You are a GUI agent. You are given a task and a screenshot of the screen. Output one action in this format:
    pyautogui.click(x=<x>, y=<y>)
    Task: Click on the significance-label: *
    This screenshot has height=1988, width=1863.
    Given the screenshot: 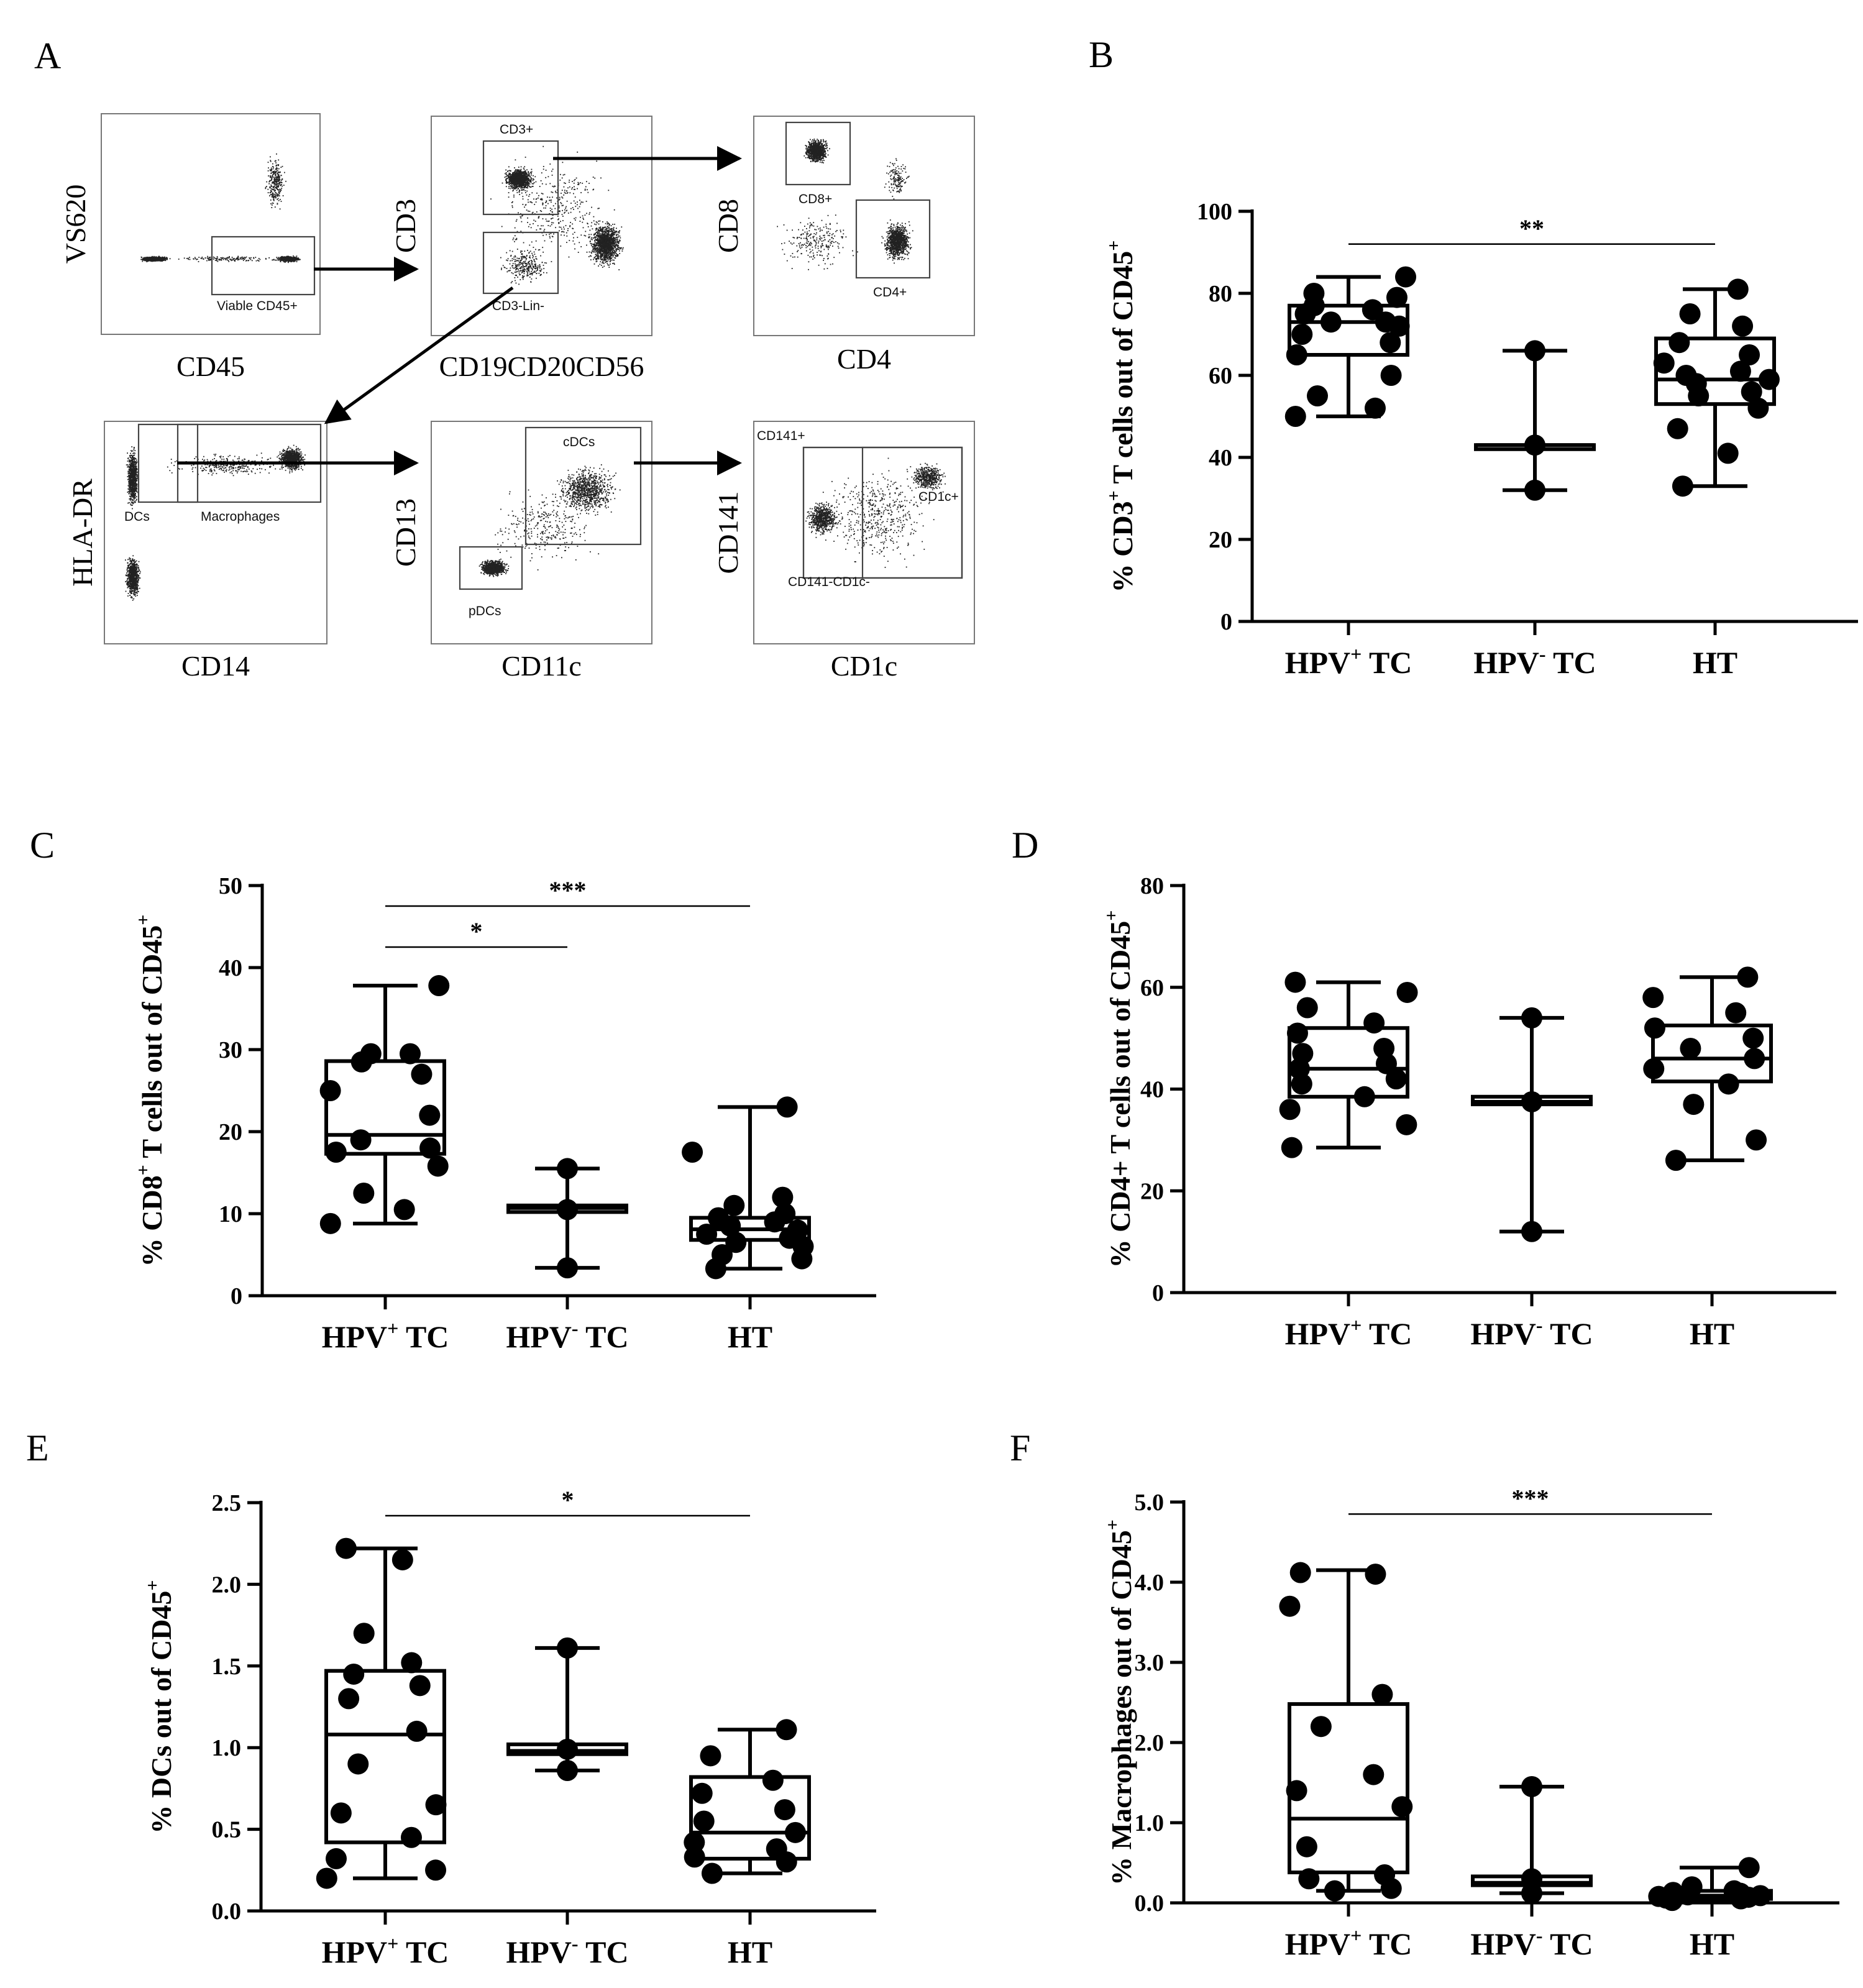 What is the action you would take?
    pyautogui.click(x=568, y=1500)
    